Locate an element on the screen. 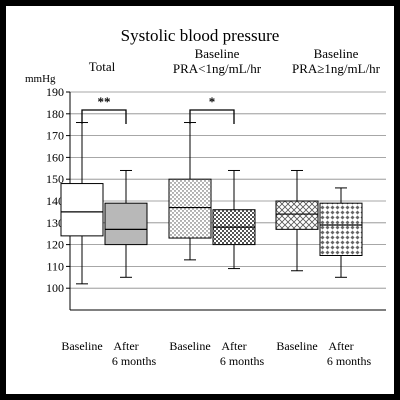  y-tick-label: 120 is located at coordinates (55, 245).